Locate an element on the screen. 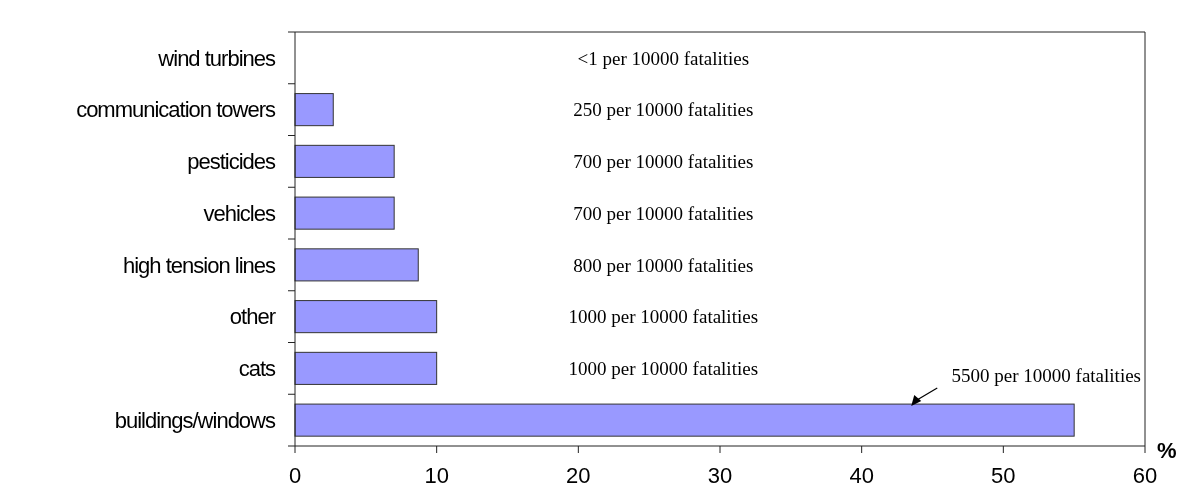 This screenshot has width=1191, height=502. x-tick-label: 0 is located at coordinates (295, 475).